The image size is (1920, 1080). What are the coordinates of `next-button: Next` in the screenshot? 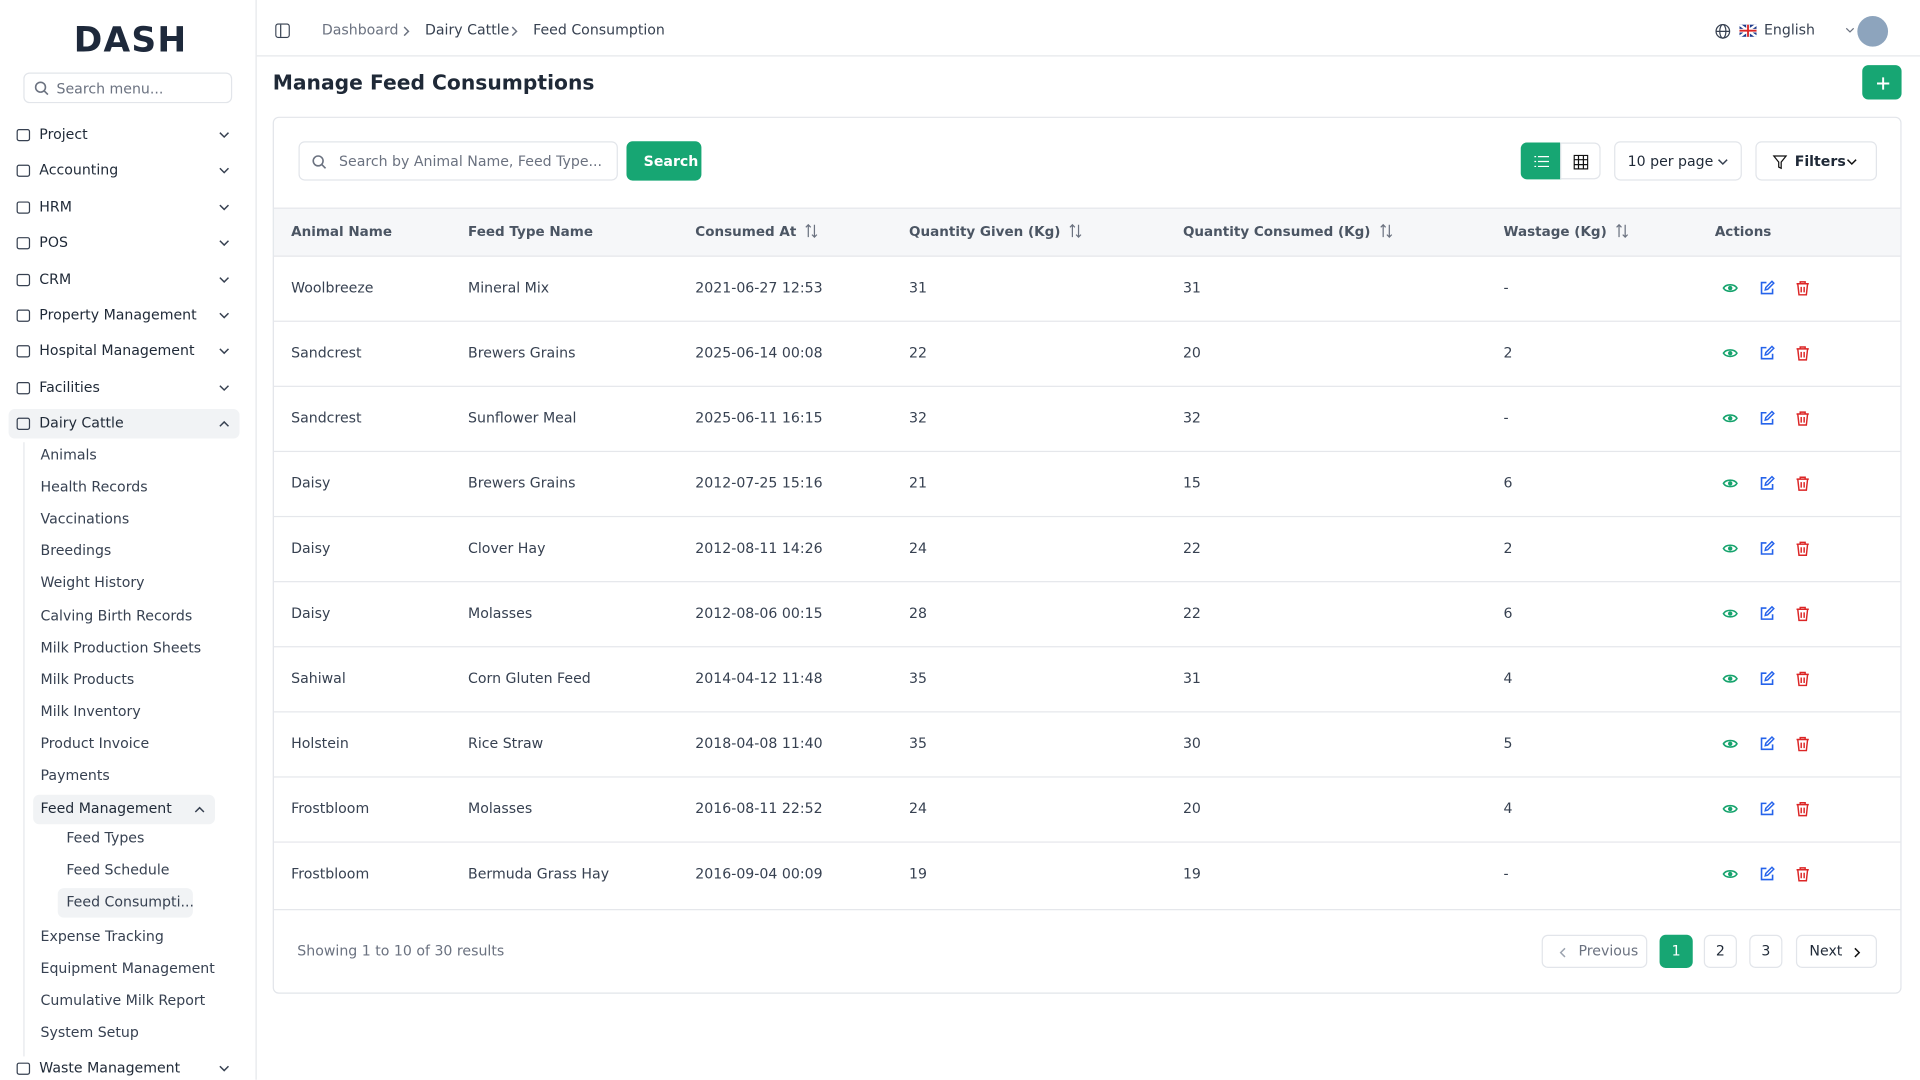 It's located at (1836, 951).